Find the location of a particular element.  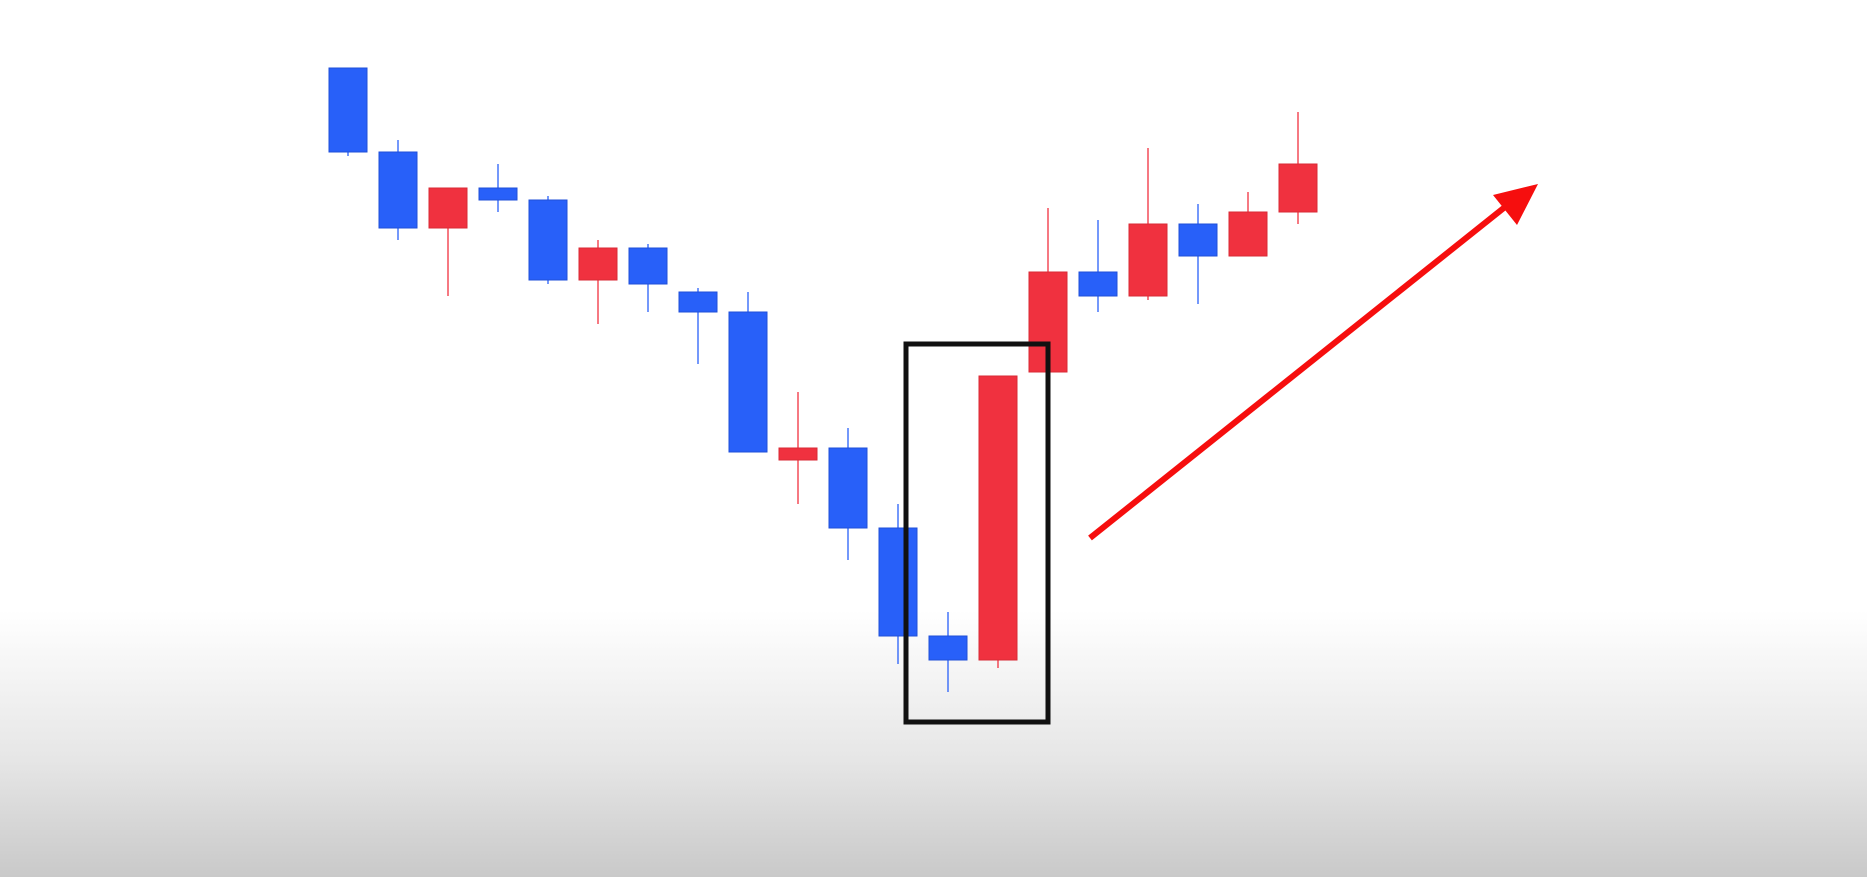

highlight-box is located at coordinates (977, 533).